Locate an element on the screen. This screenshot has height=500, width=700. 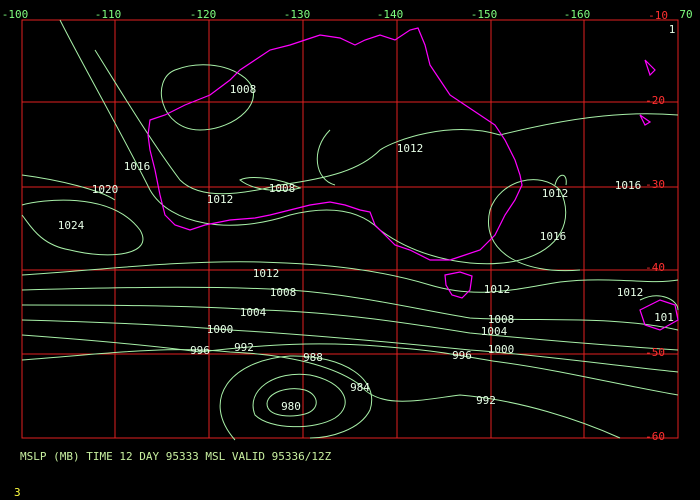
islands is located at coordinates (659, 195).